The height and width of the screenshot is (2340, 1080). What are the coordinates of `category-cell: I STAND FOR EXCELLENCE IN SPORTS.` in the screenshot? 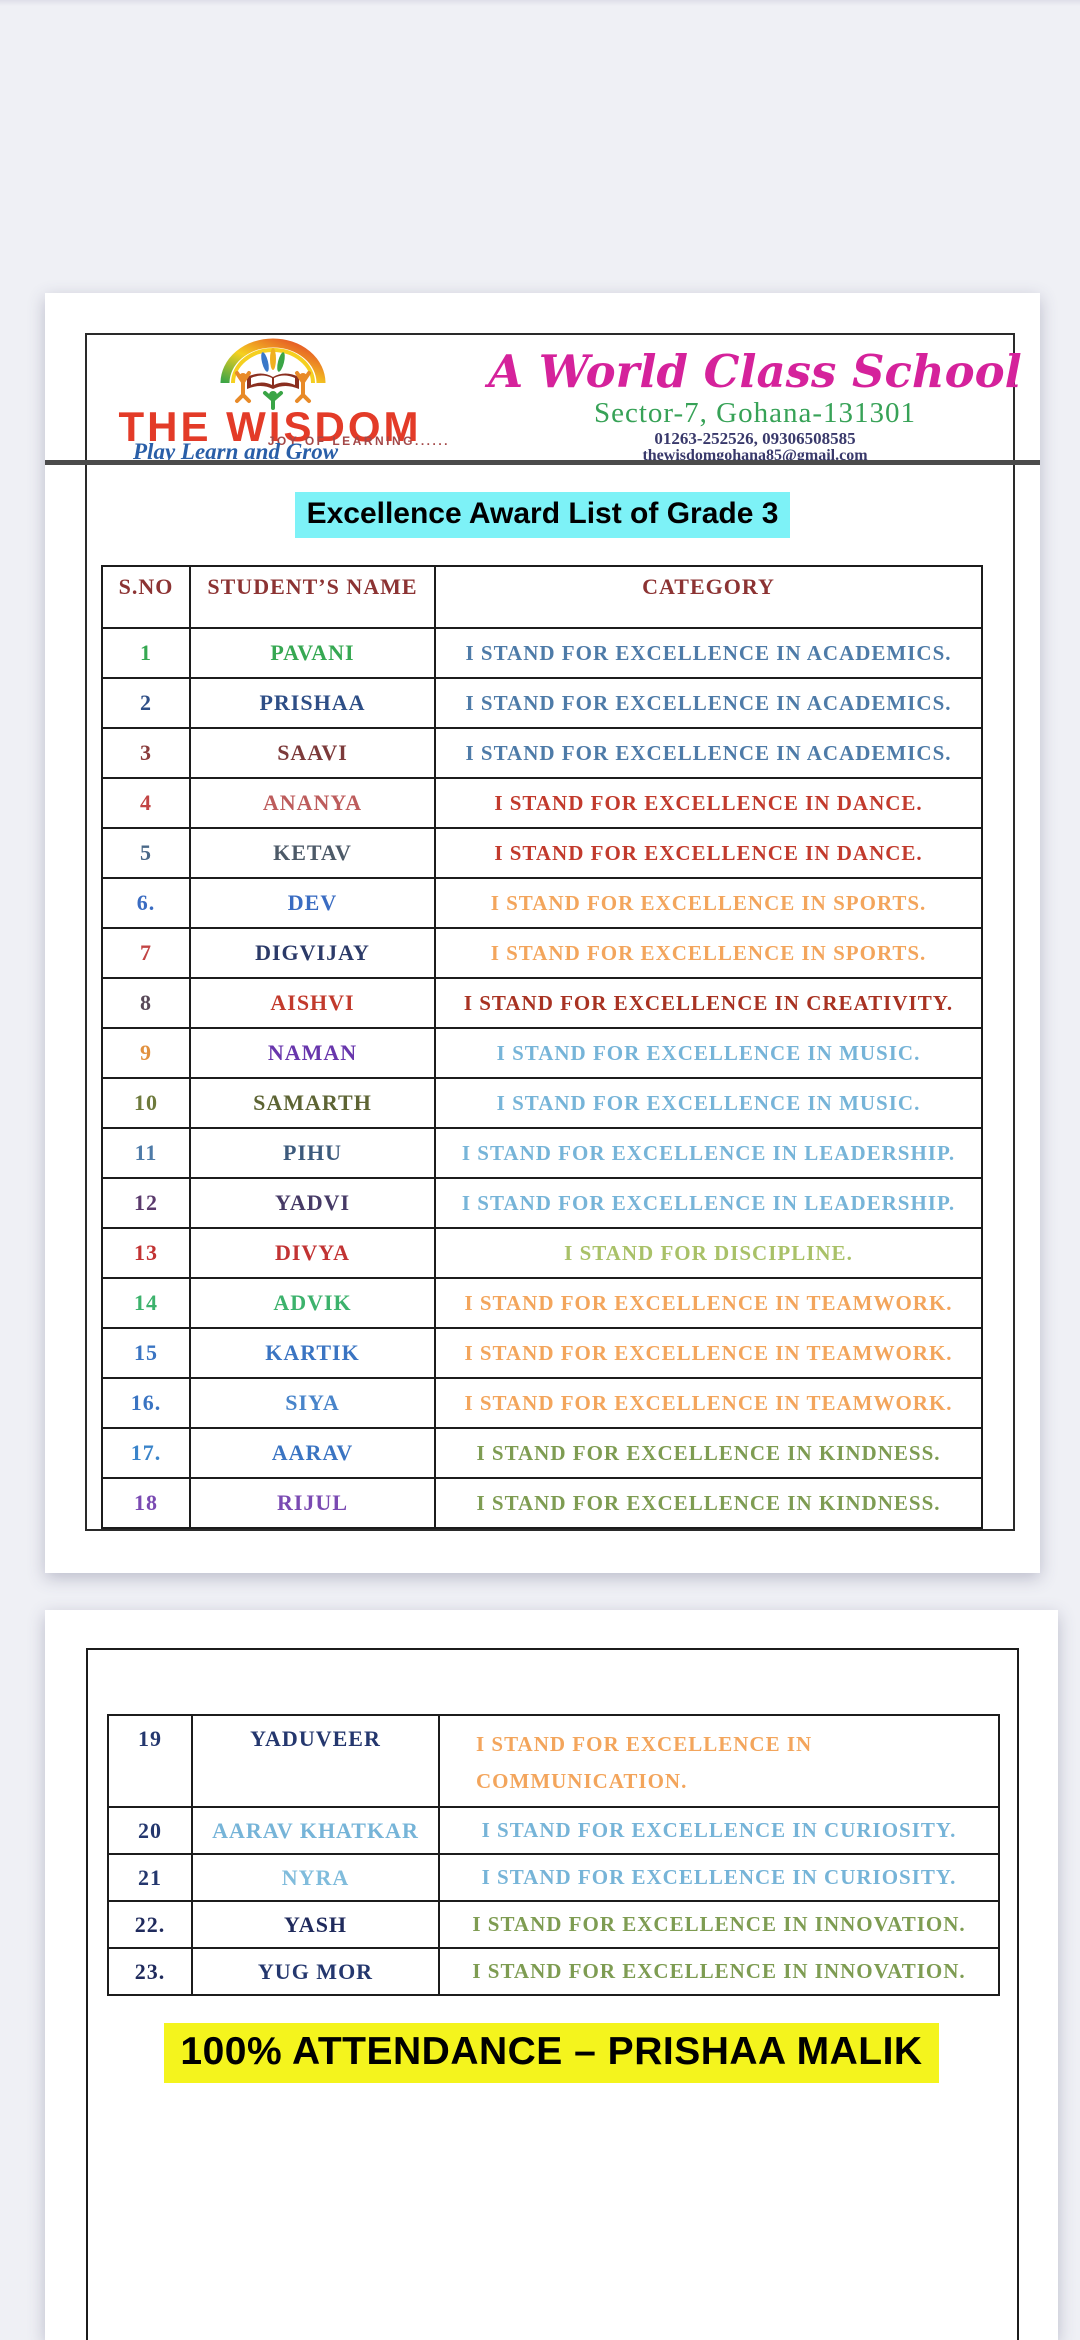 It's located at (708, 903).